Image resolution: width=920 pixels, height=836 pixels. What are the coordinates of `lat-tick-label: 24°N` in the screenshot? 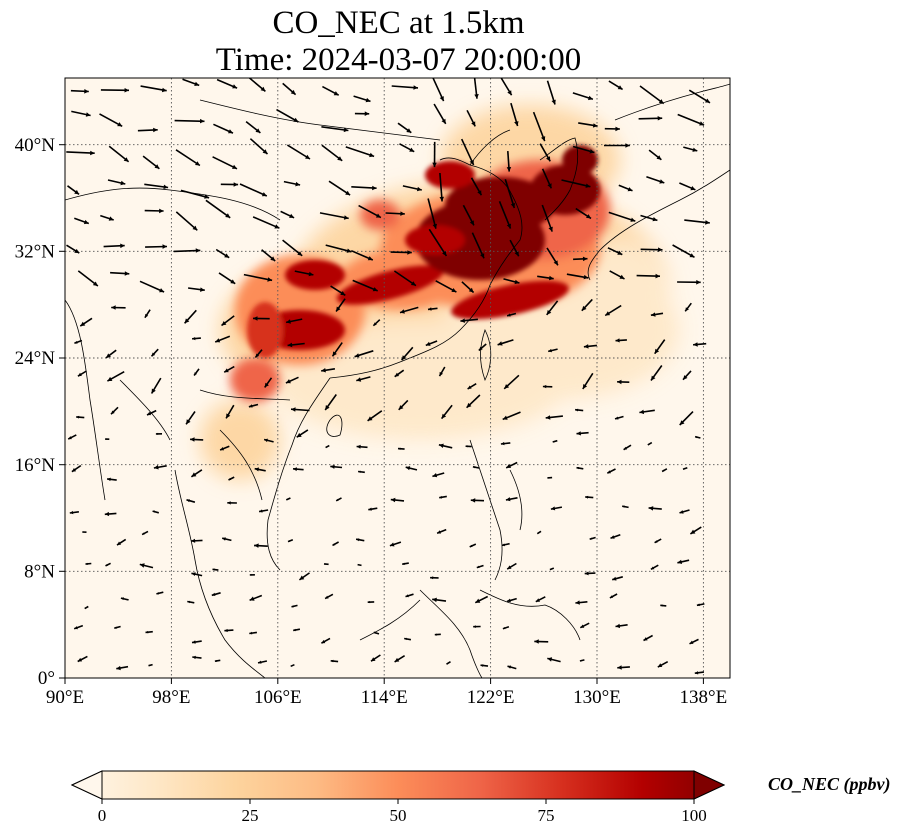 It's located at (35, 358).